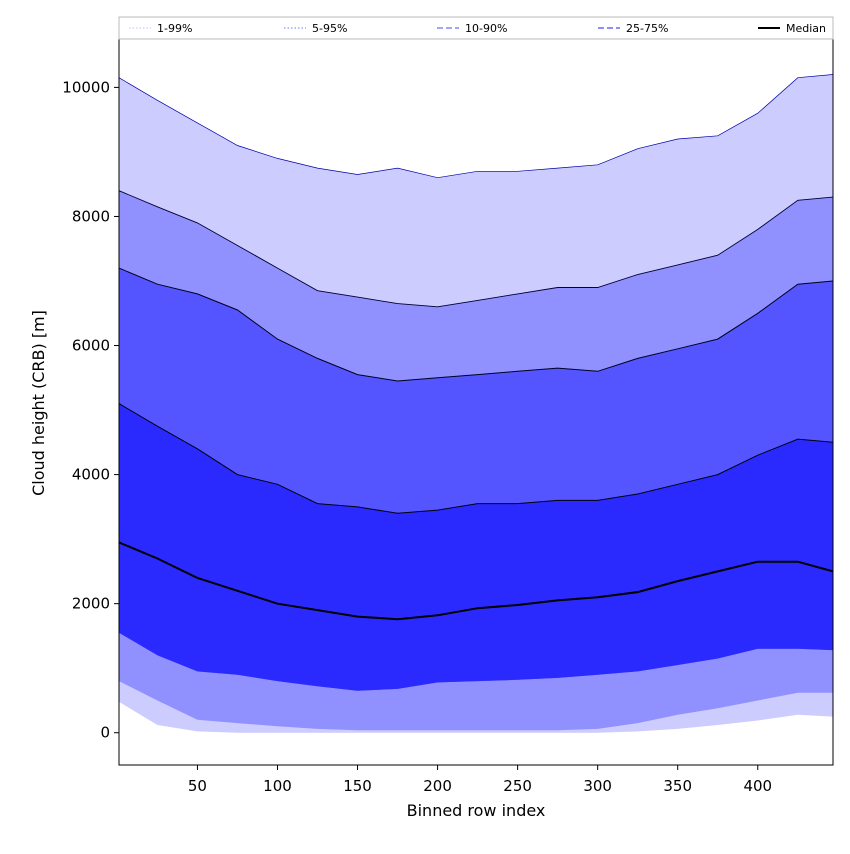  What do you see at coordinates (174, 28) in the screenshot?
I see `legend-label: 1-99%` at bounding box center [174, 28].